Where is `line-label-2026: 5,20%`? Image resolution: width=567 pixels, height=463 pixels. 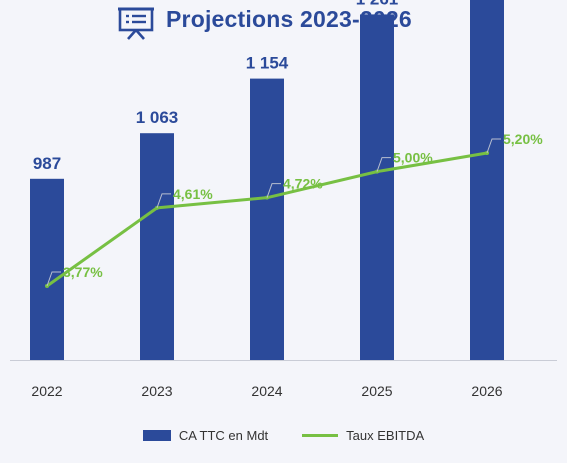
line-label-2026: 5,20% is located at coordinates (523, 139).